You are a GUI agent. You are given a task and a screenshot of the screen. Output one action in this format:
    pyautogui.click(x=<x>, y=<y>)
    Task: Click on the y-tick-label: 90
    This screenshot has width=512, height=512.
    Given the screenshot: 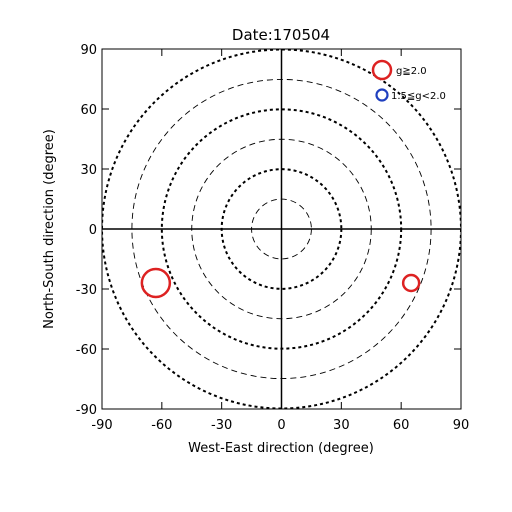 What is the action you would take?
    pyautogui.click(x=88, y=50)
    